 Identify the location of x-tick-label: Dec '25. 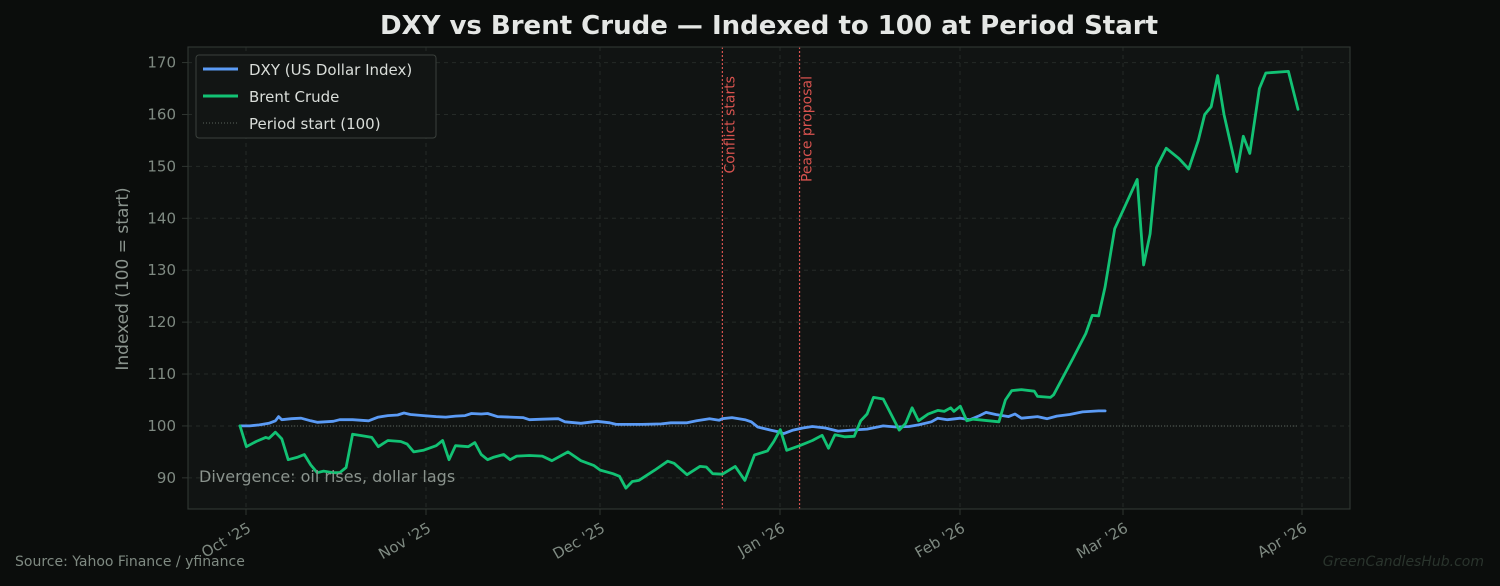
(579, 541).